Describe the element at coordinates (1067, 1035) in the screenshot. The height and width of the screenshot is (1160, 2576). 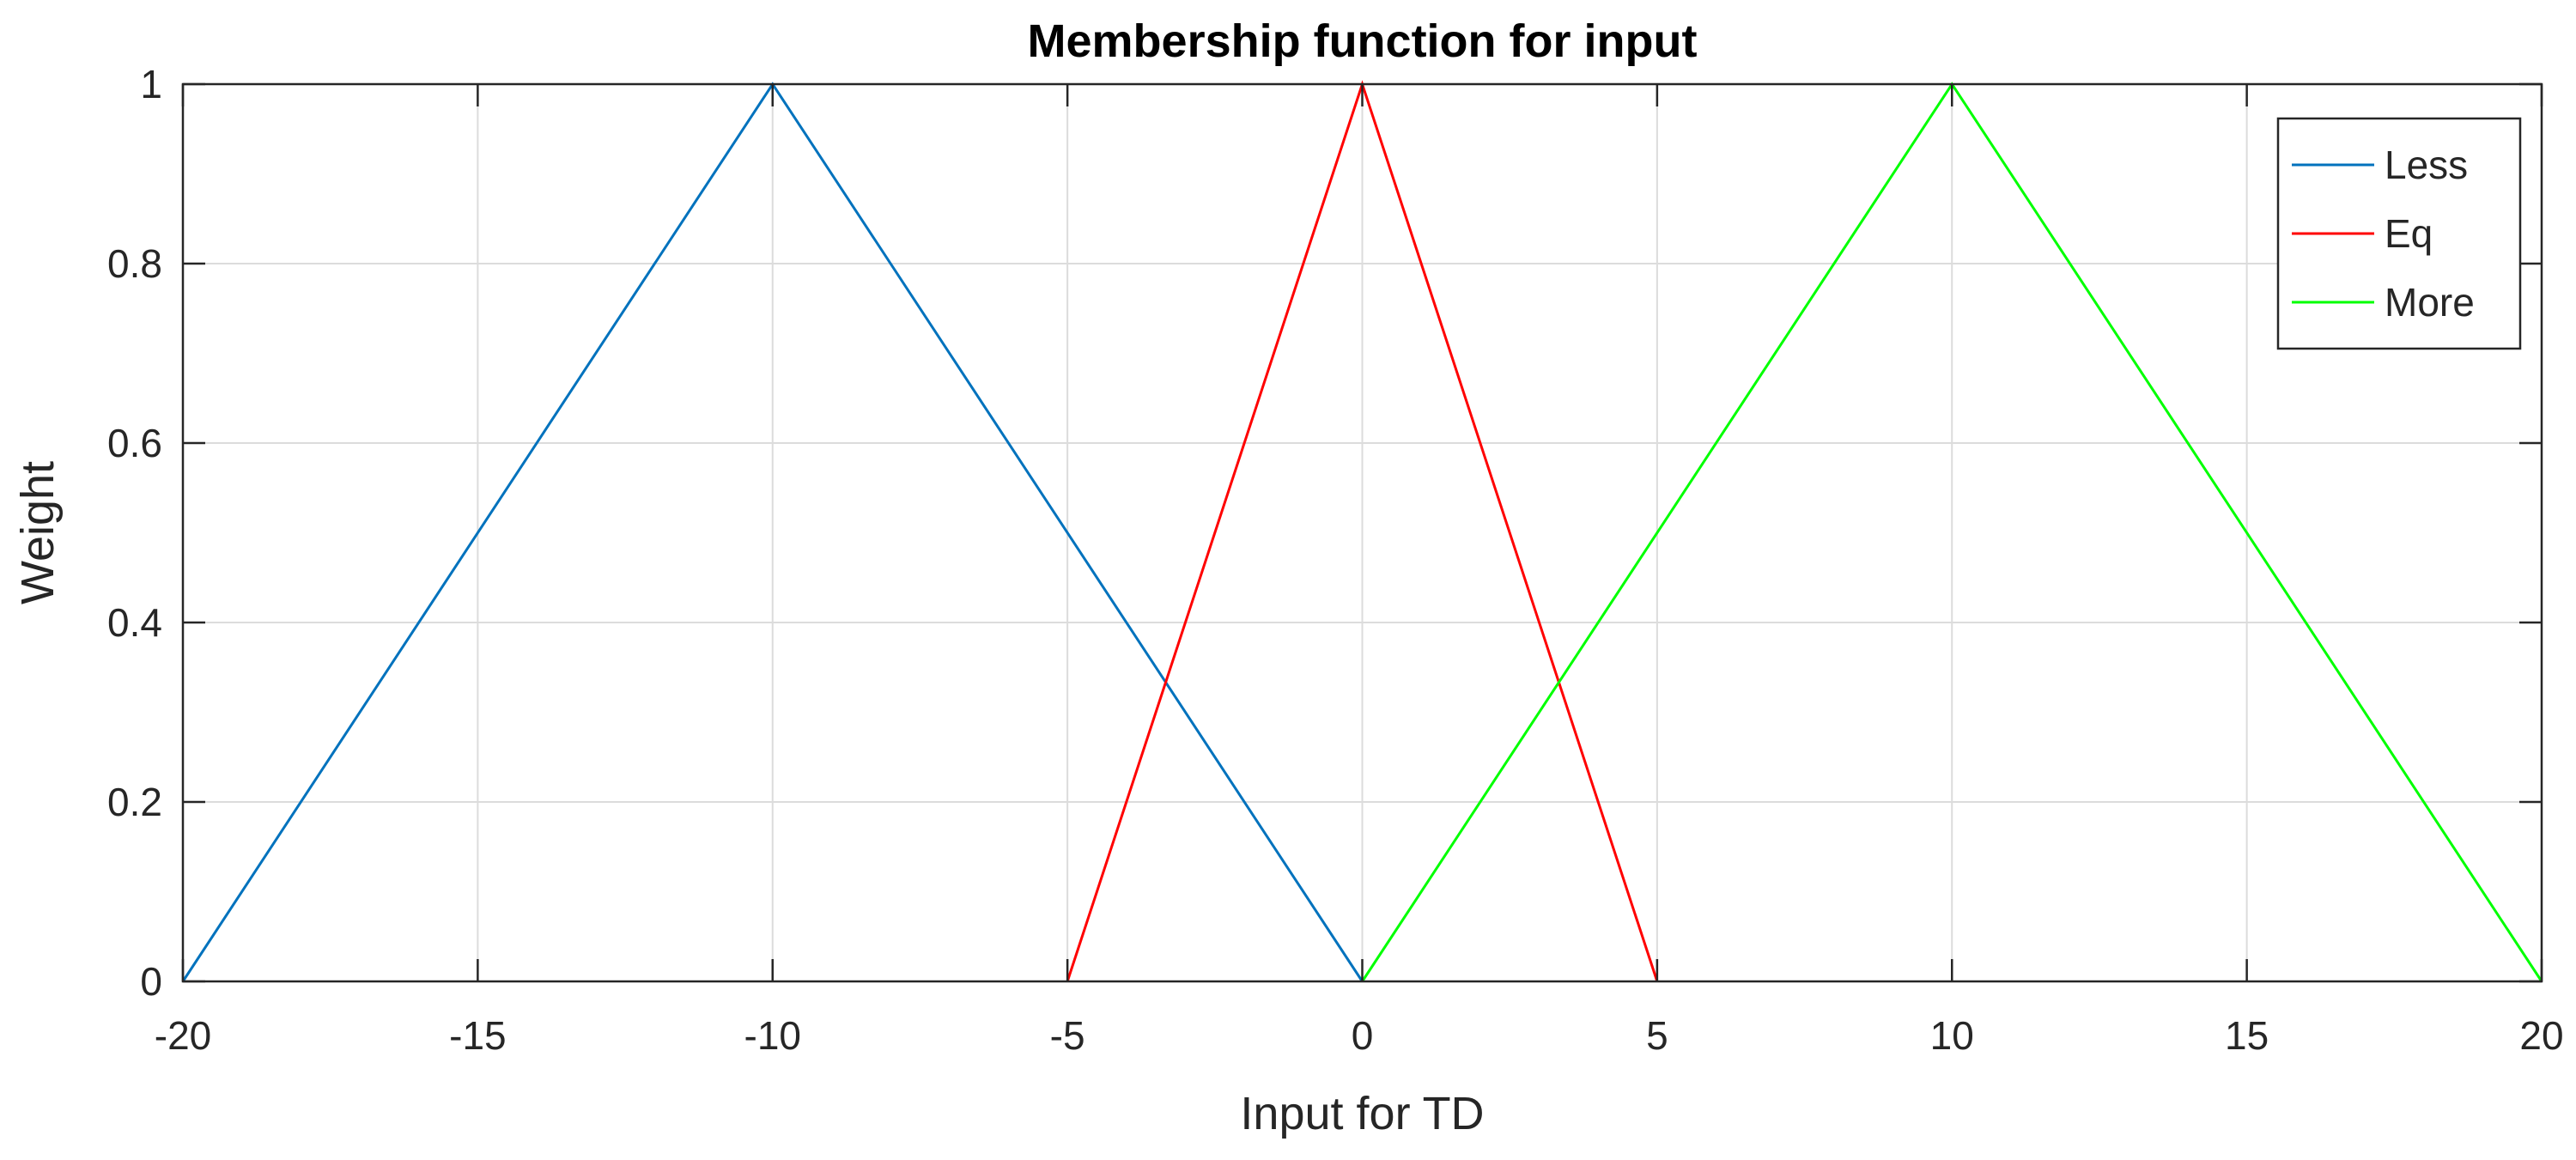
I see `x-tick-label: -5` at that location.